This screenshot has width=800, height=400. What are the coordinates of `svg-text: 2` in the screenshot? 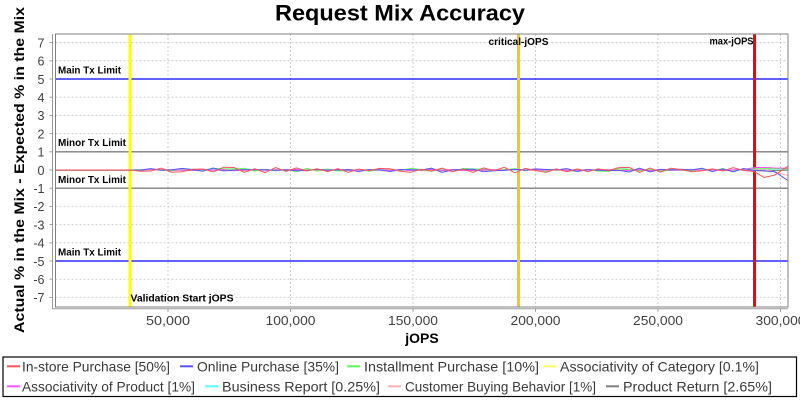 It's located at (41, 134).